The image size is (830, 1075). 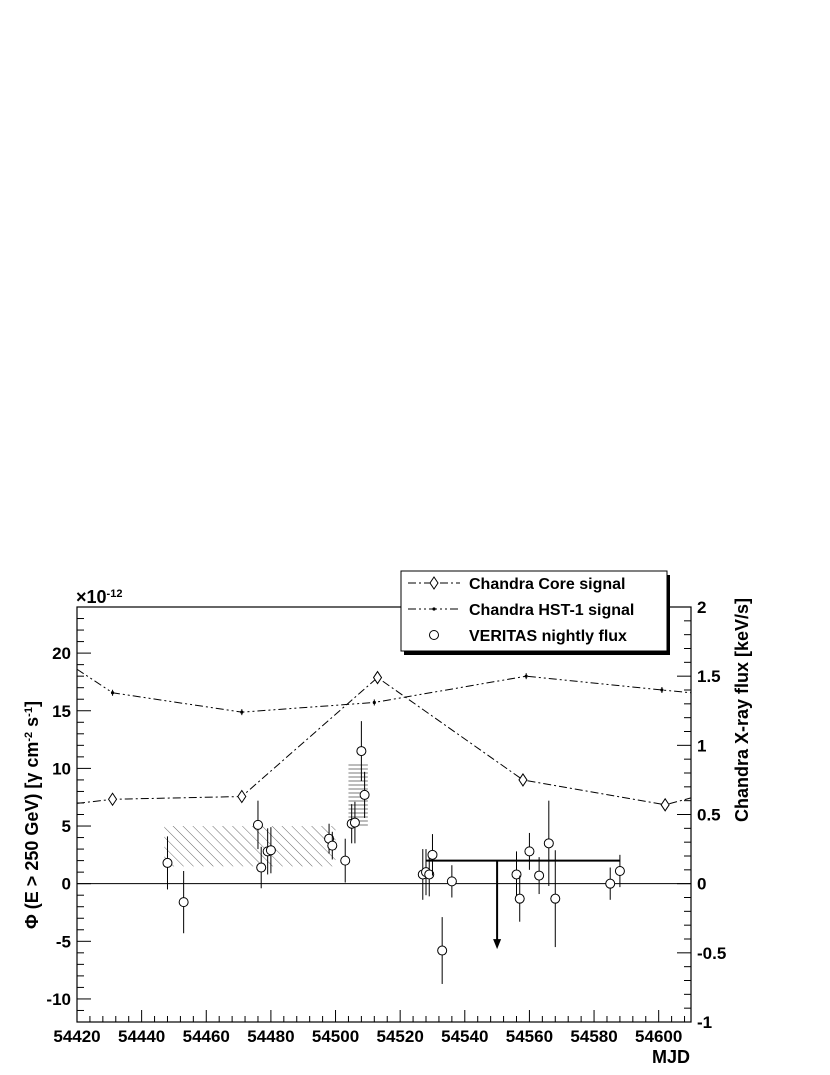 I want to click on legend-hst1-label: Chandra HST-1 signal, so click(x=551, y=610).